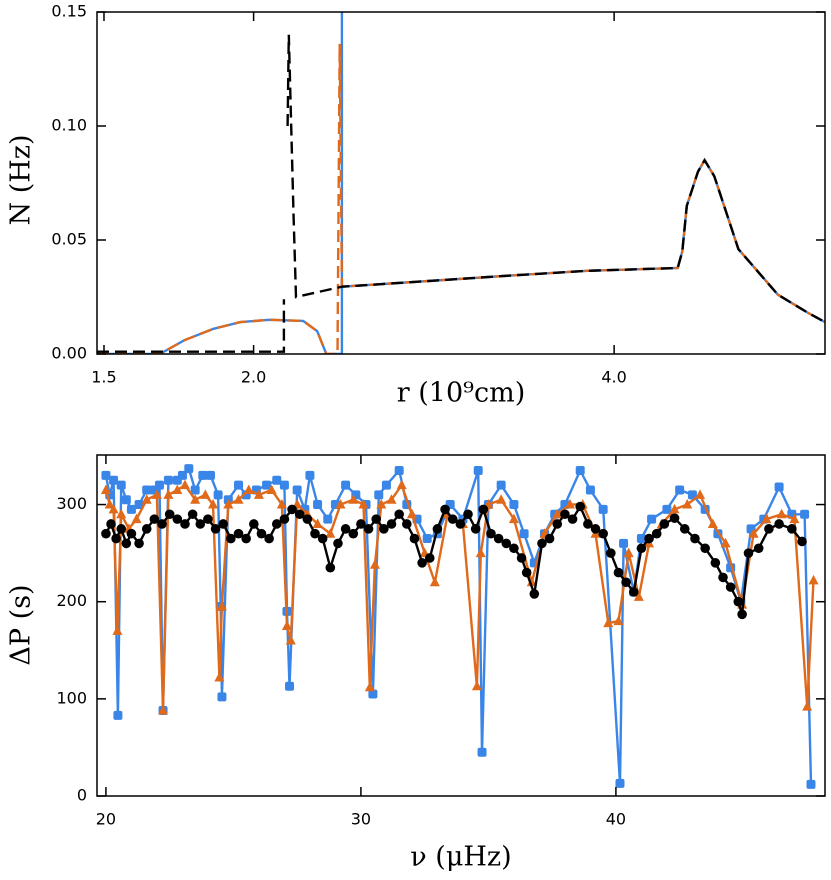  What do you see at coordinates (613, 377) in the screenshot?
I see `x-tick-label: 4.0` at bounding box center [613, 377].